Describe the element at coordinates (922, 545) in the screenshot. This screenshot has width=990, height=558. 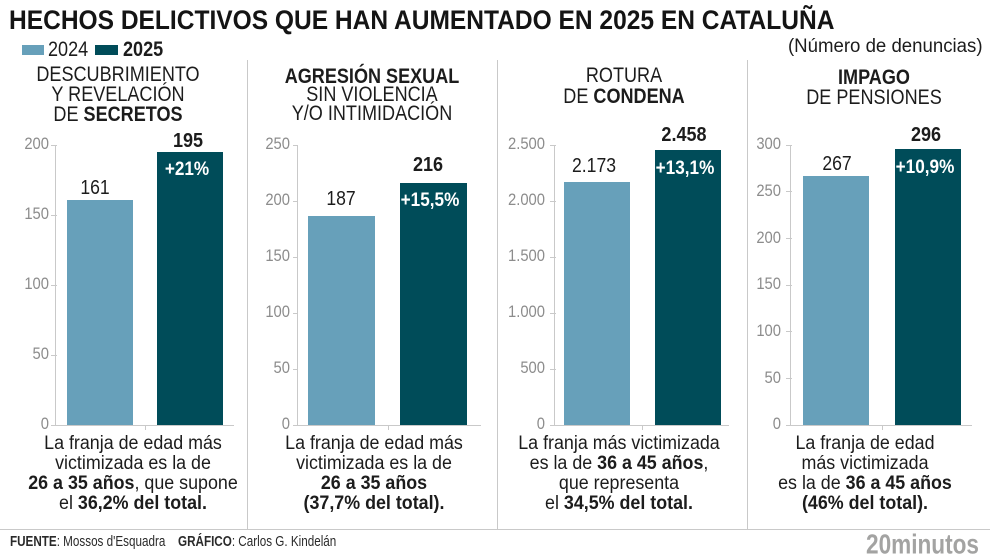
I see `svg-text: 20minutos` at that location.